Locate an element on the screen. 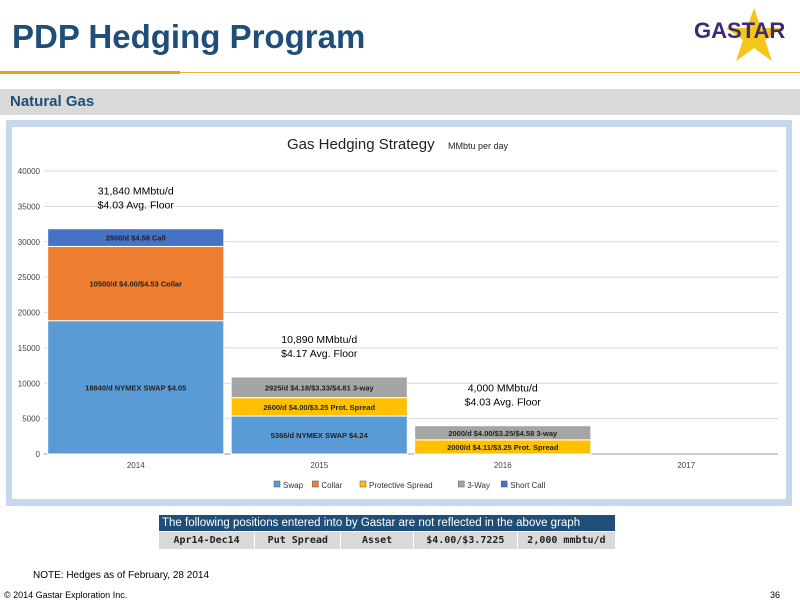 Image resolution: width=800 pixels, height=600 pixels. bar-segment-short-call is located at coordinates (136, 237).